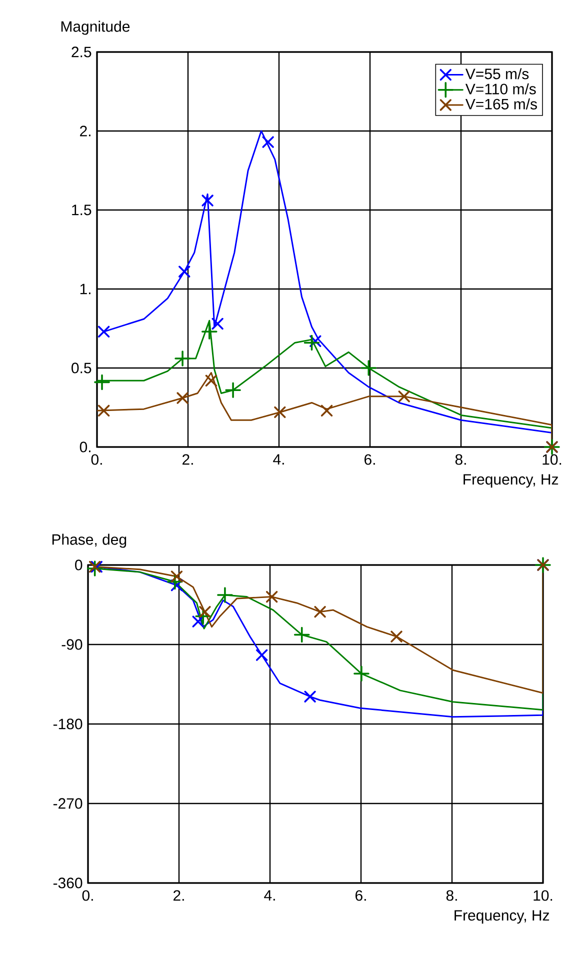 The width and height of the screenshot is (570, 954). Describe the element at coordinates (497, 74) in the screenshot. I see `legend-label: V=55 m/s` at that location.